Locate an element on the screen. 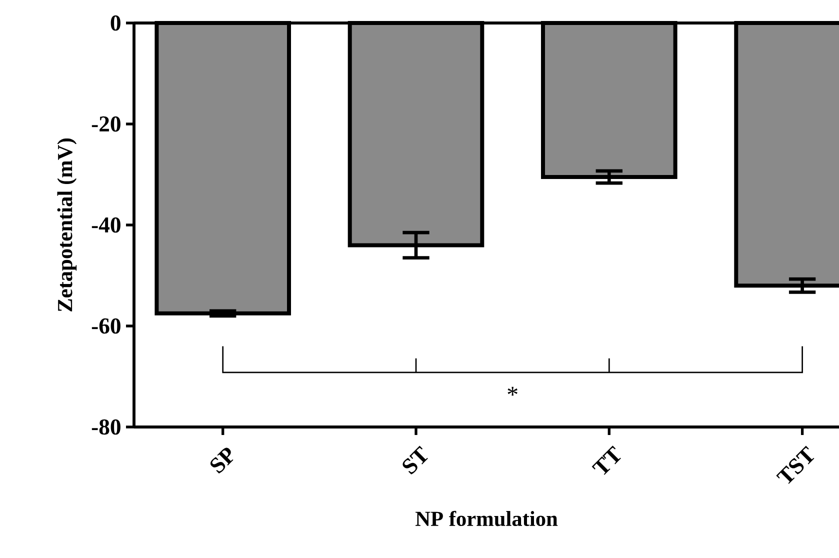 Image resolution: width=839 pixels, height=558 pixels. y-tick-label: -80 is located at coordinates (106, 427).